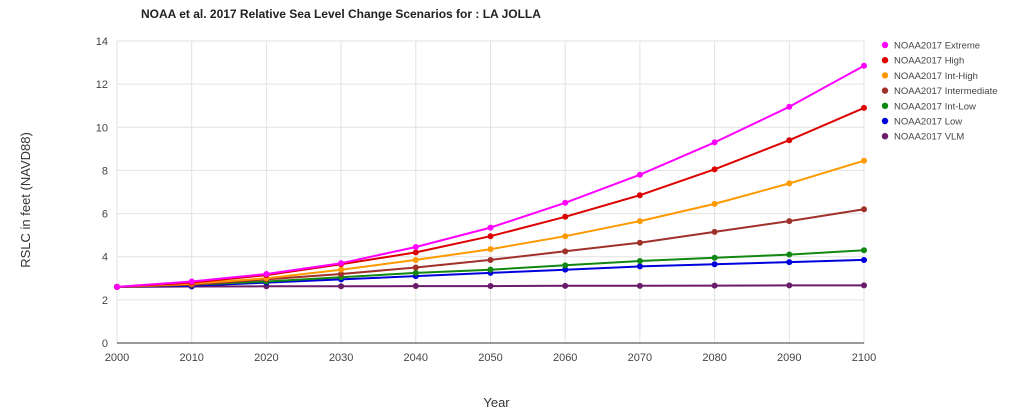  I want to click on legend-item: NOAA2017 VLM, so click(923, 137).